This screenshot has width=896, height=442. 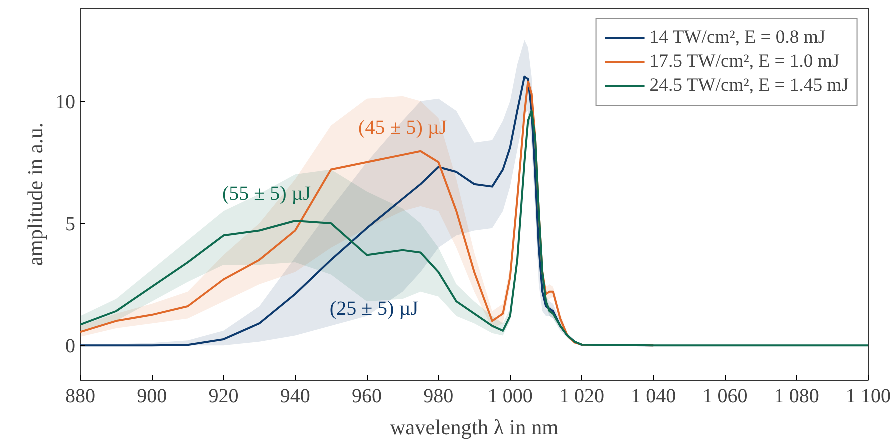 I want to click on x-tick-label: 1 080, so click(x=797, y=397).